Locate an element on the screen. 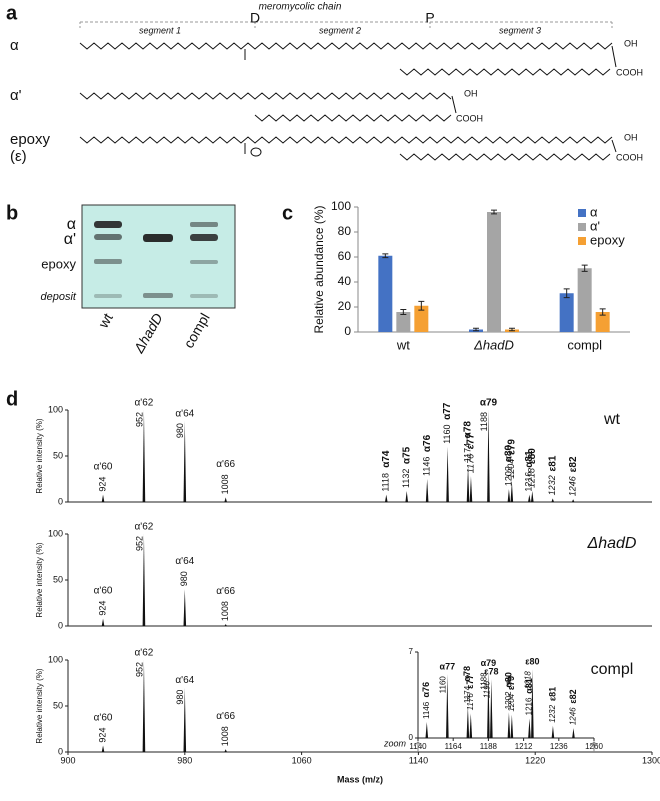 This screenshot has width=660, height=801. x-tick-label: 1188 is located at coordinates (489, 746).